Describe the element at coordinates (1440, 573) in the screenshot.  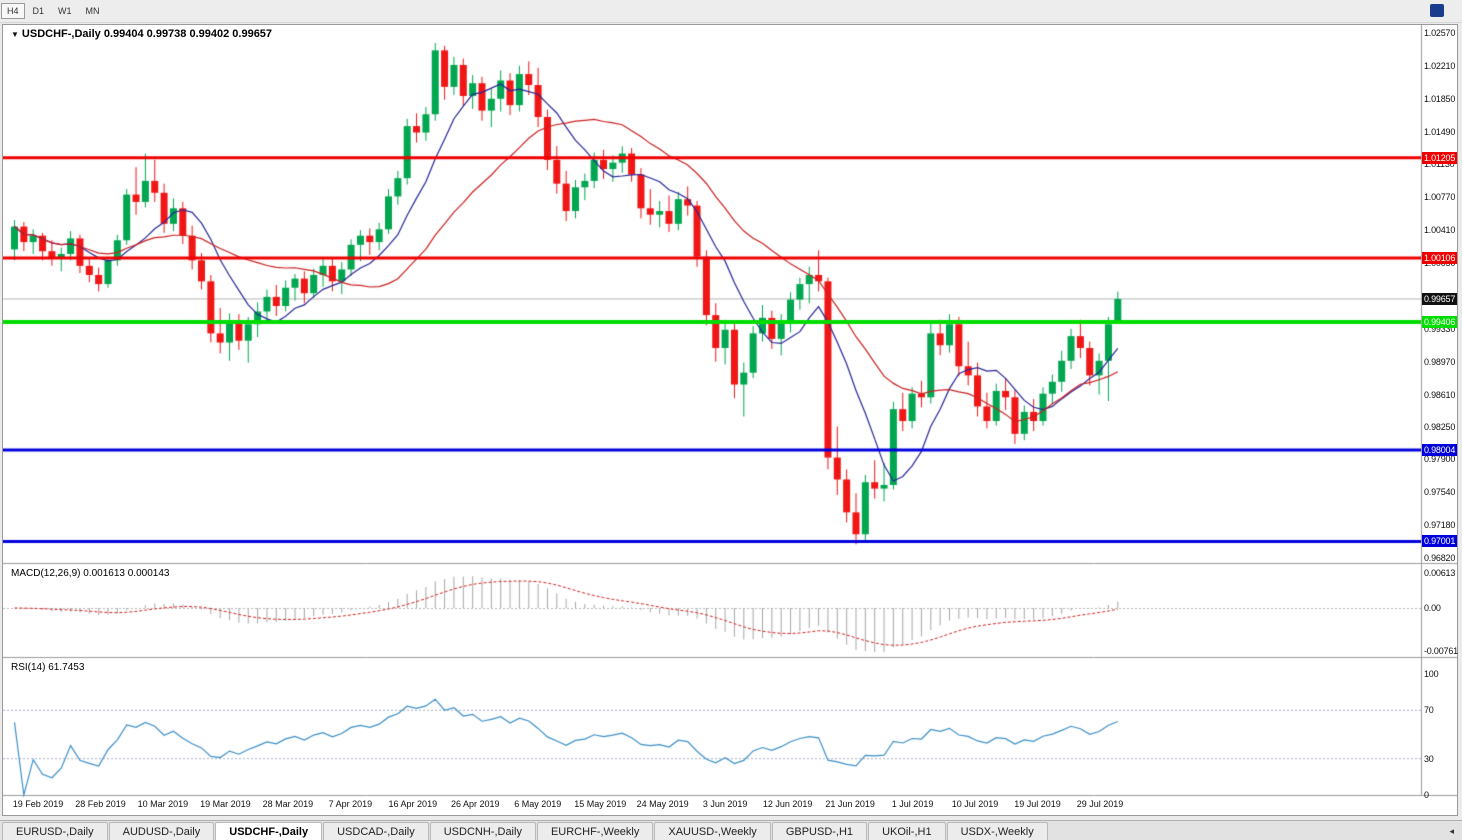
I see `macd-axis-label: 0.00613` at that location.